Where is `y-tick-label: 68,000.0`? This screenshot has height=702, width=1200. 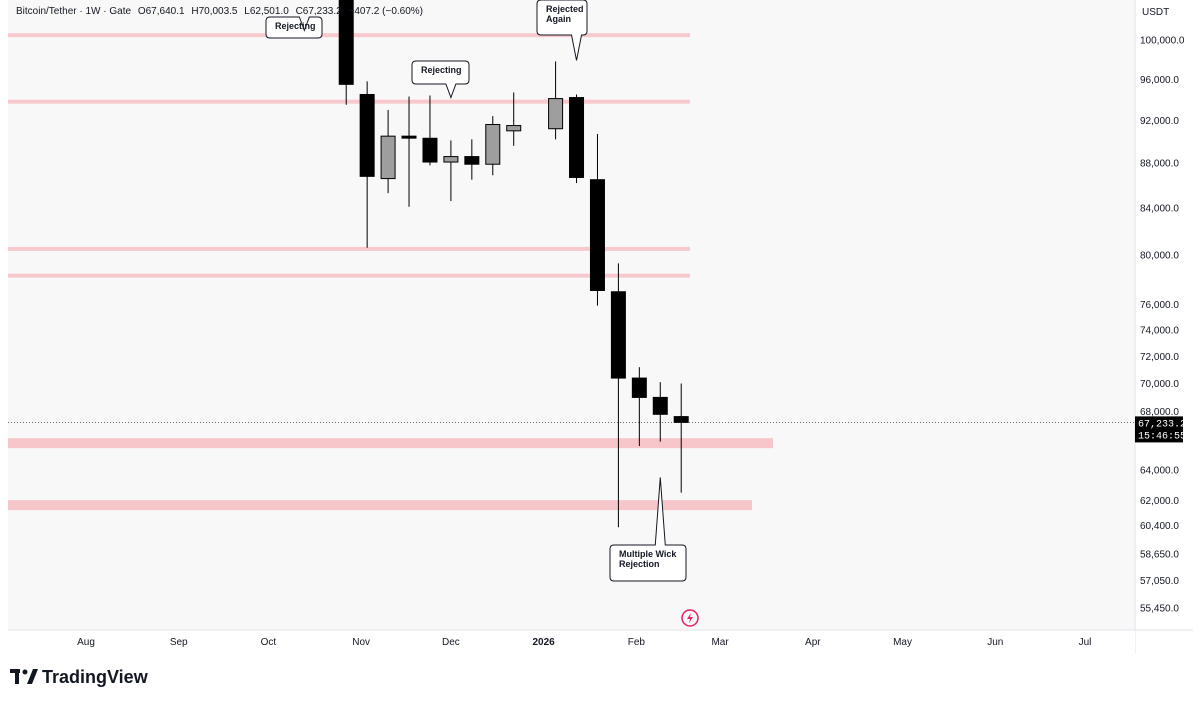
y-tick-label: 68,000.0 is located at coordinates (1159, 412).